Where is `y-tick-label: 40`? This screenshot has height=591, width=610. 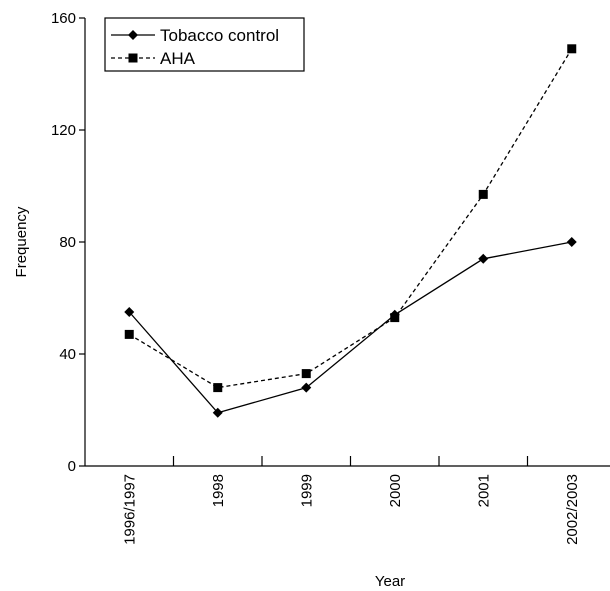
y-tick-label: 40 is located at coordinates (67, 354).